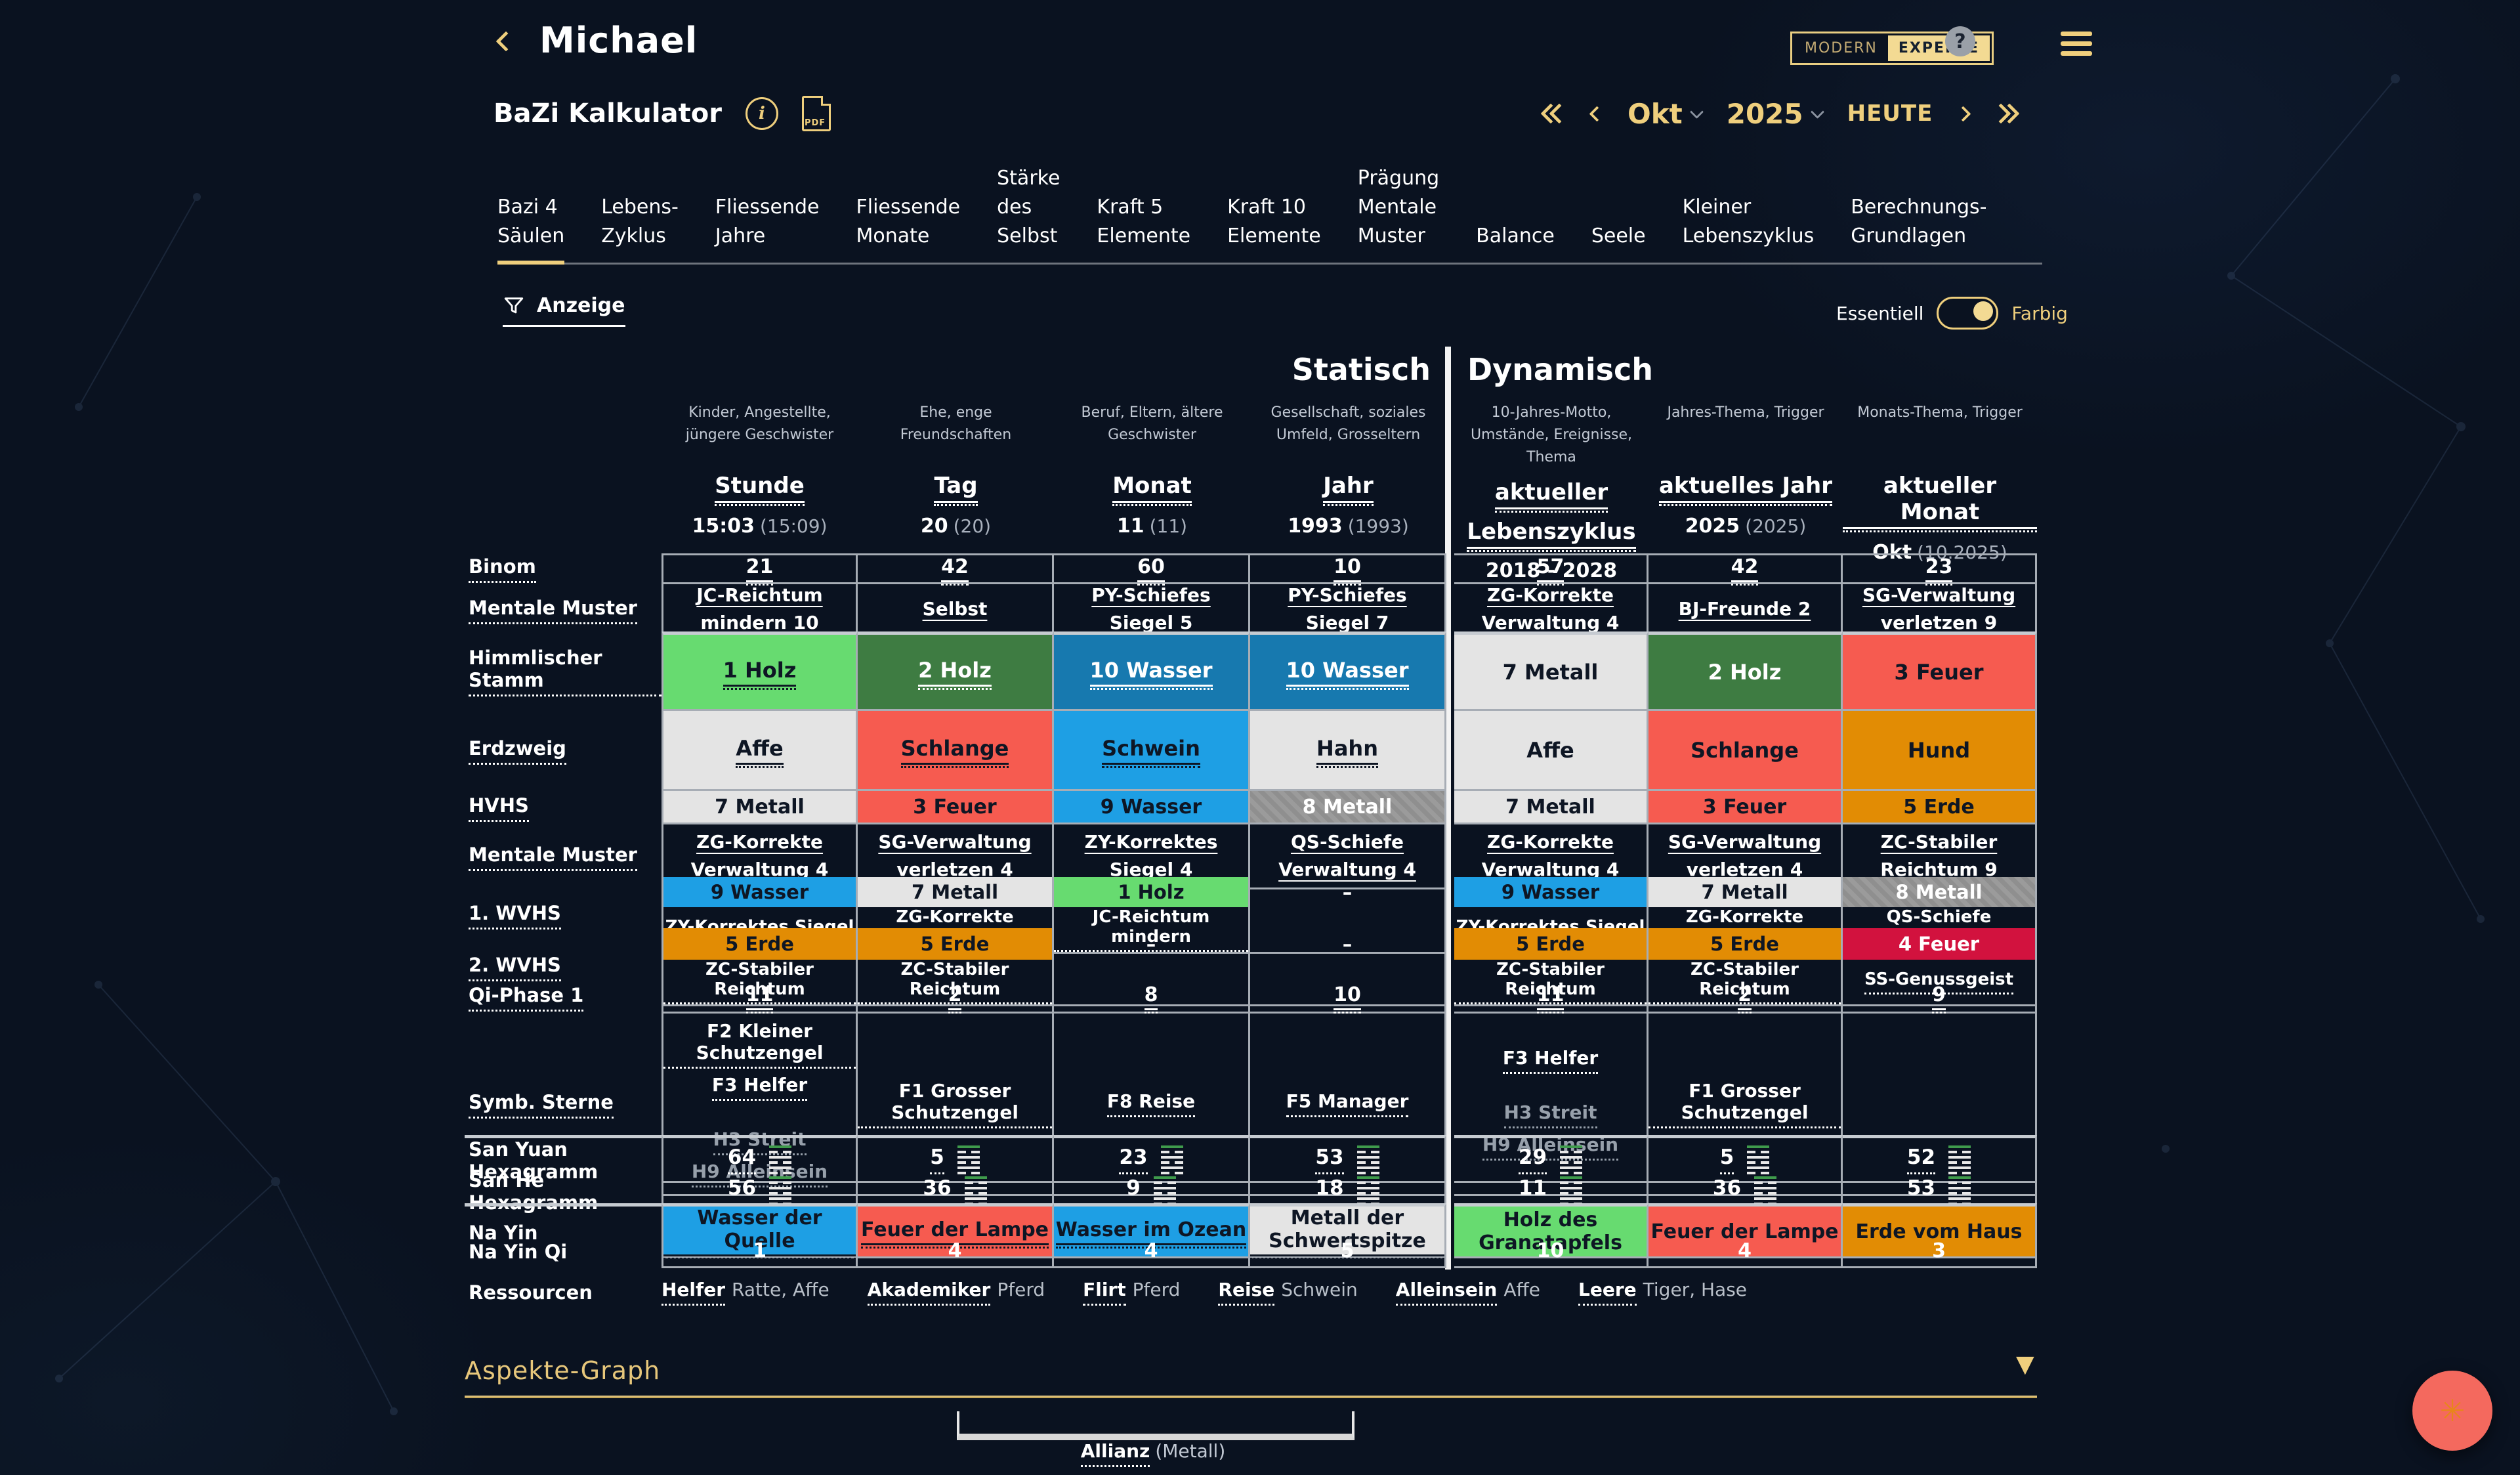 The image size is (2520, 1475). I want to click on tab-fliessende-jahre: Fliessende Jahre, so click(767, 221).